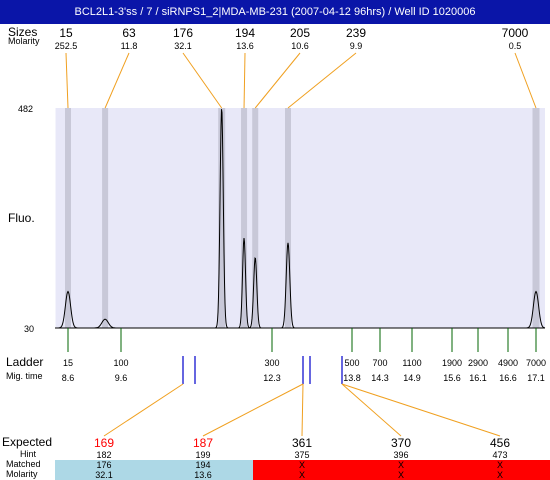 Image resolution: width=550 pixels, height=480 pixels. I want to click on expected-size: 169, so click(104, 443).